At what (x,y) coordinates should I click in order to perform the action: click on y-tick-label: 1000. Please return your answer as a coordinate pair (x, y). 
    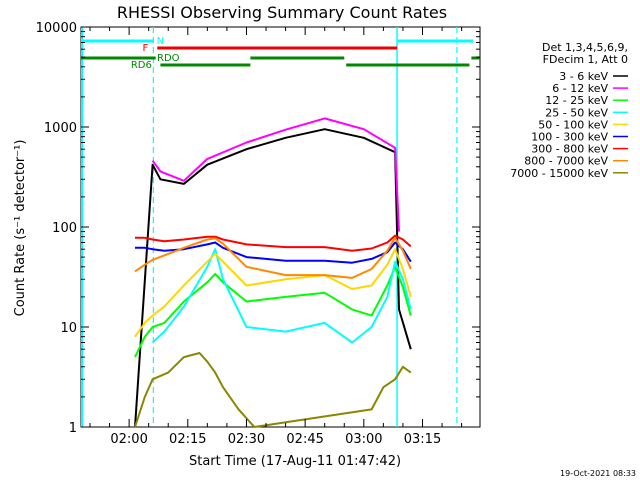
    Looking at the image, I should click on (60, 128).